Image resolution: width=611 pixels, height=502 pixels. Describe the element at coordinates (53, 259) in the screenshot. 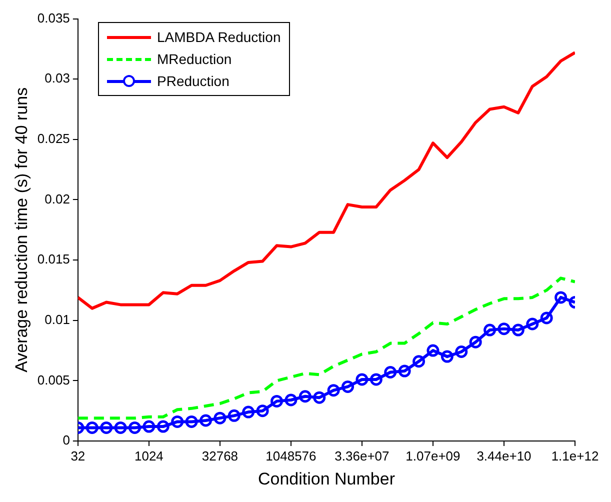

I see `y-tick-label: 0.015` at that location.